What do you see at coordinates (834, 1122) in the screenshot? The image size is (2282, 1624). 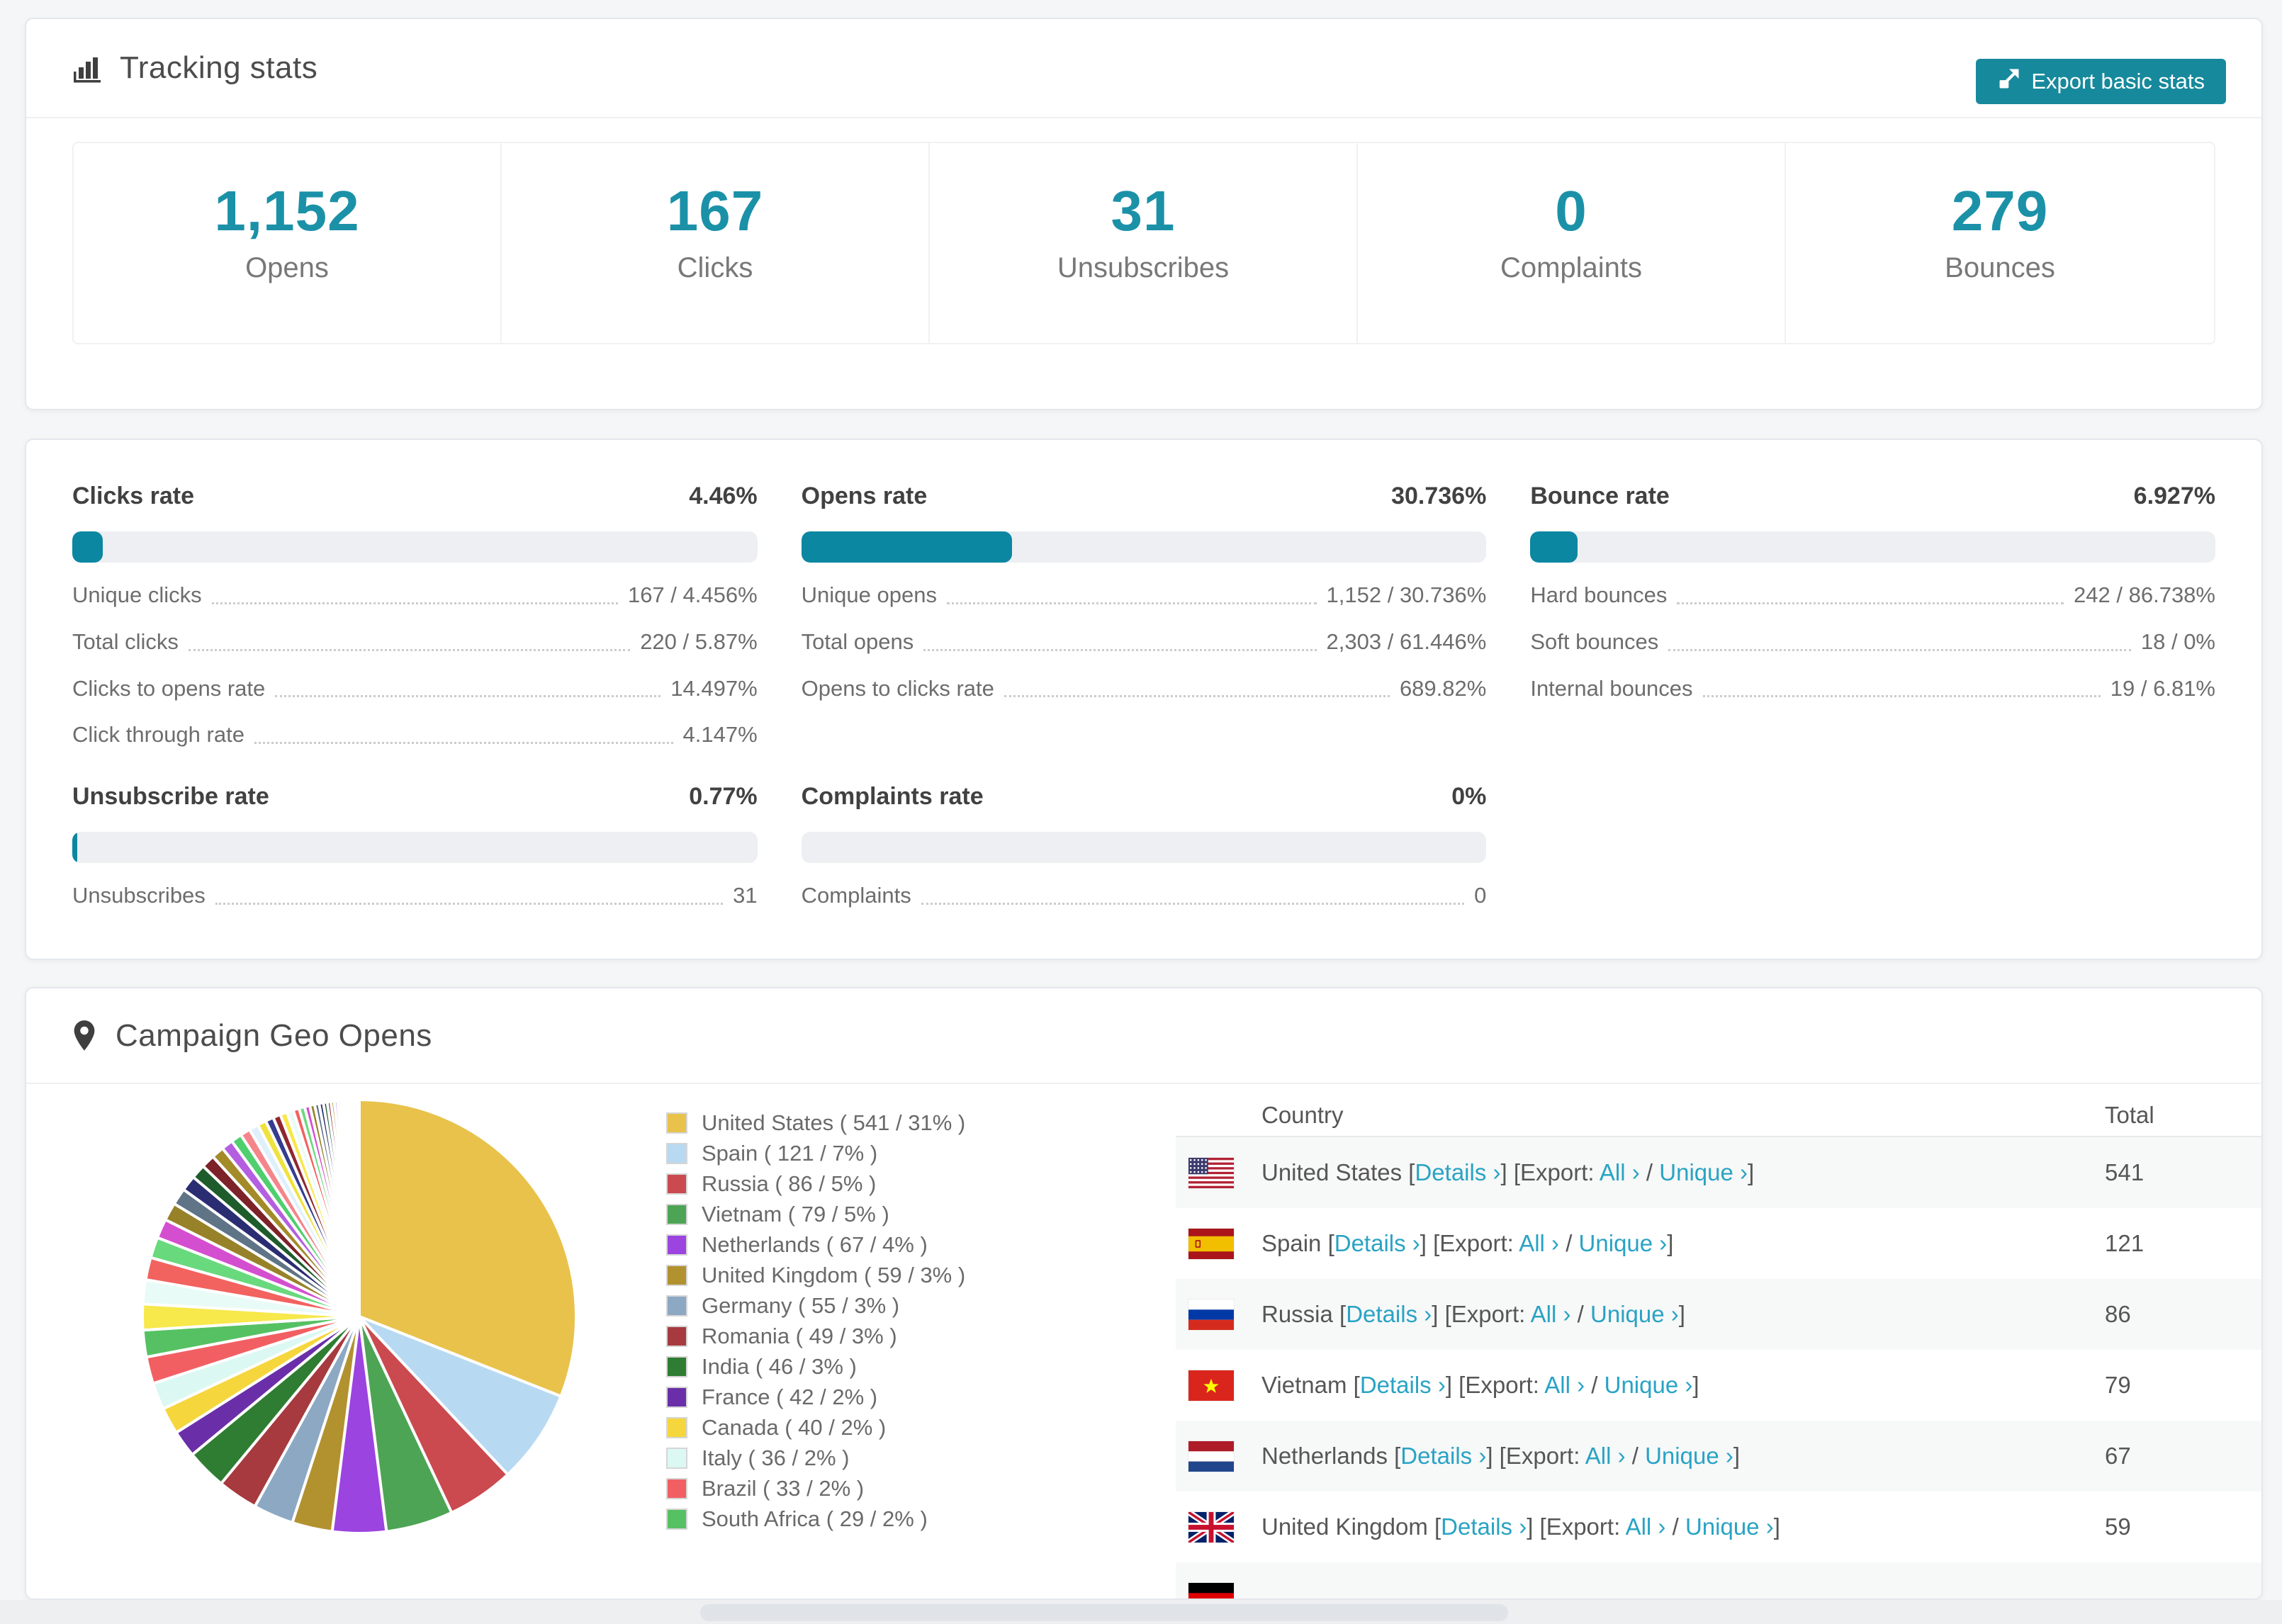 I see `legend-label: United States ( 541 / 31% )` at bounding box center [834, 1122].